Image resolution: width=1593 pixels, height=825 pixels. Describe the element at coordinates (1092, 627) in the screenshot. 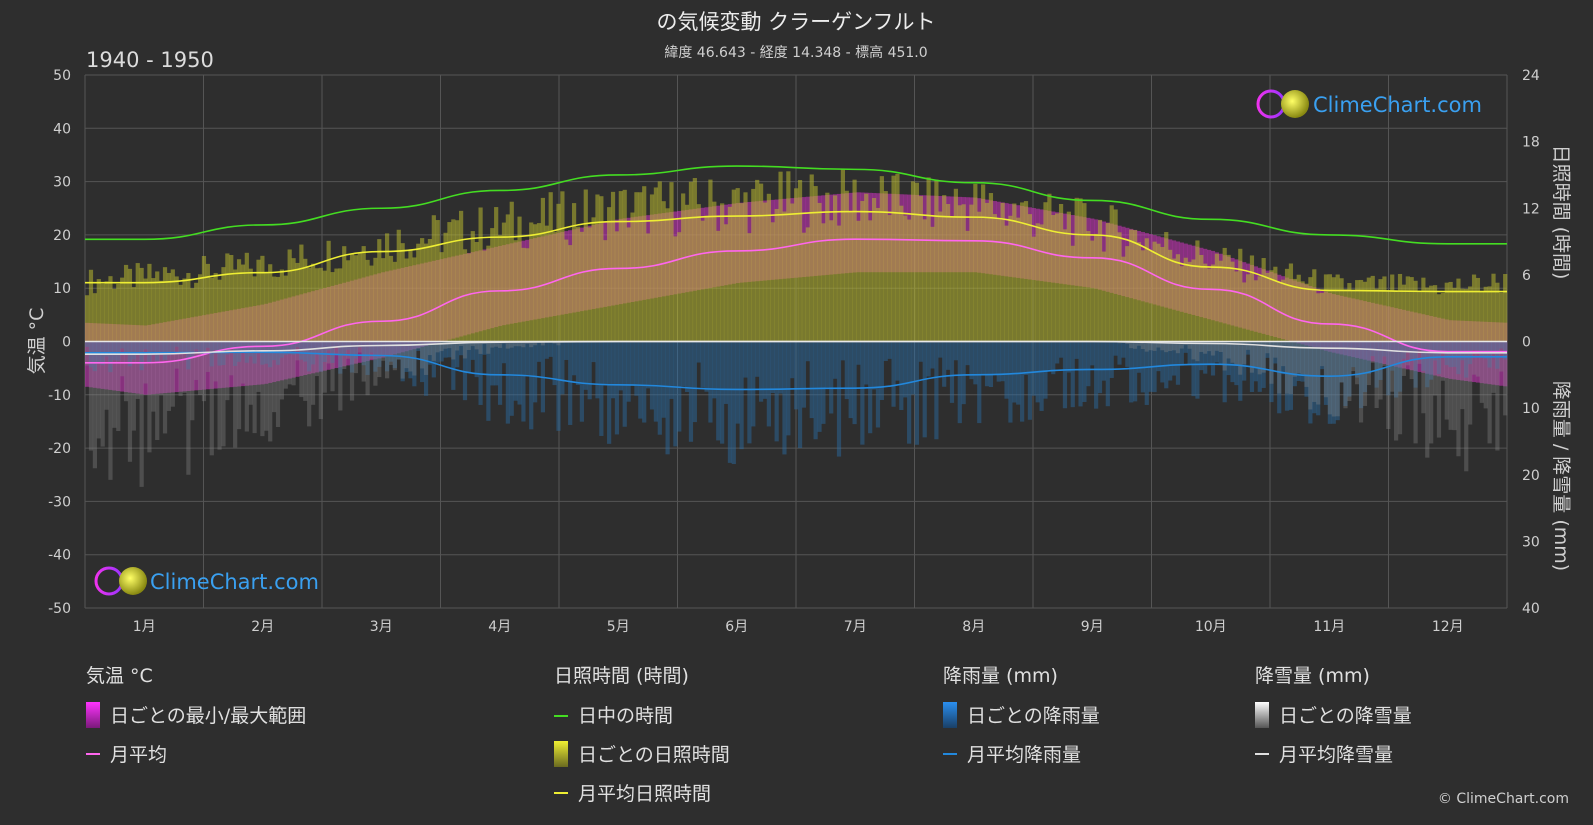

I see `x-tick-label: 9月` at that location.